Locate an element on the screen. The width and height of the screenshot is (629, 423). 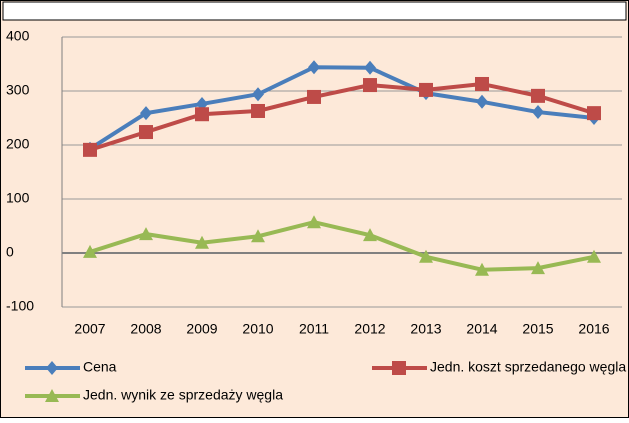
x-tick-label: 2015 is located at coordinates (537, 329).